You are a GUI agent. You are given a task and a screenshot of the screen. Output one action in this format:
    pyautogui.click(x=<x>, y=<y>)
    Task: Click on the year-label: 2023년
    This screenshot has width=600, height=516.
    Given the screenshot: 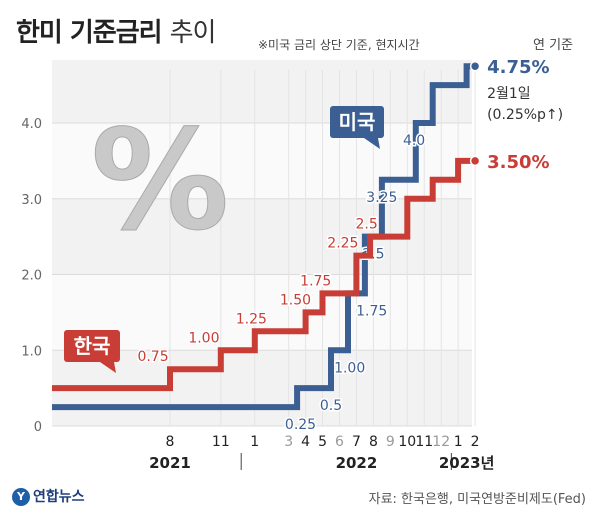 What is the action you would take?
    pyautogui.click(x=467, y=463)
    